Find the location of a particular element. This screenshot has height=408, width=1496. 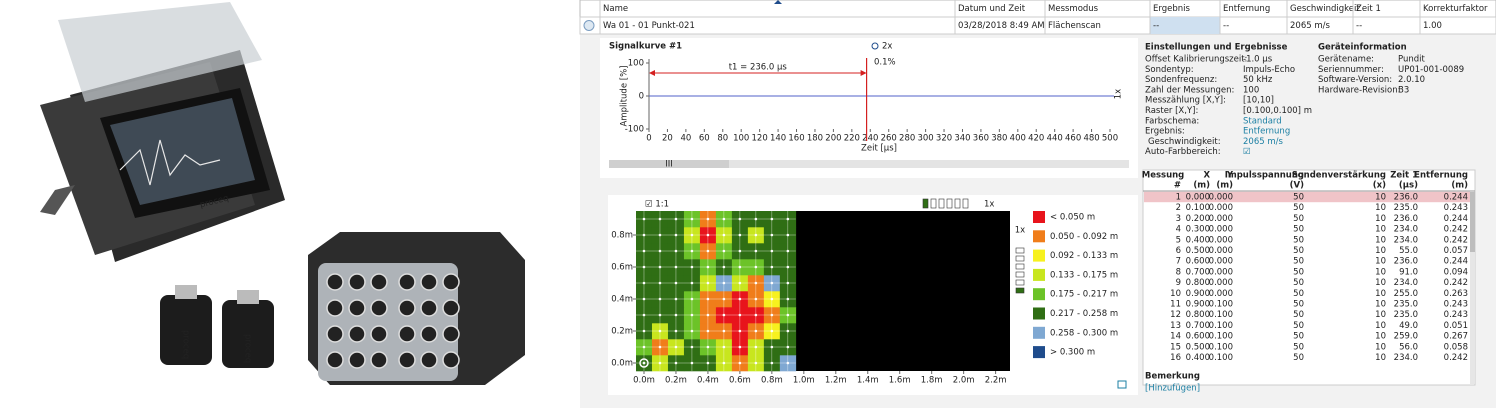

scroll-thumb is located at coordinates (669, 164).